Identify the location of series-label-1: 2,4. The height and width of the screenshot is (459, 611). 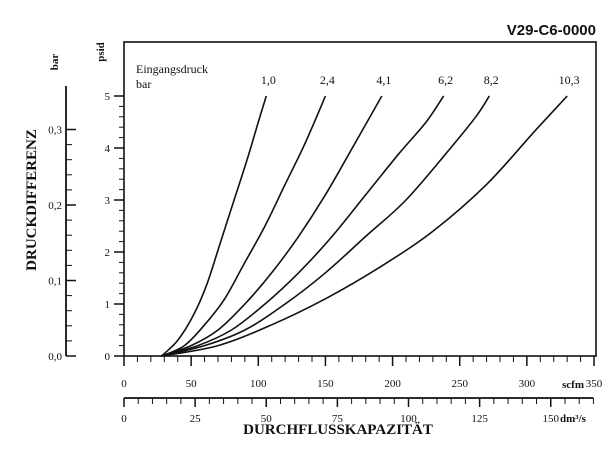
(327, 80).